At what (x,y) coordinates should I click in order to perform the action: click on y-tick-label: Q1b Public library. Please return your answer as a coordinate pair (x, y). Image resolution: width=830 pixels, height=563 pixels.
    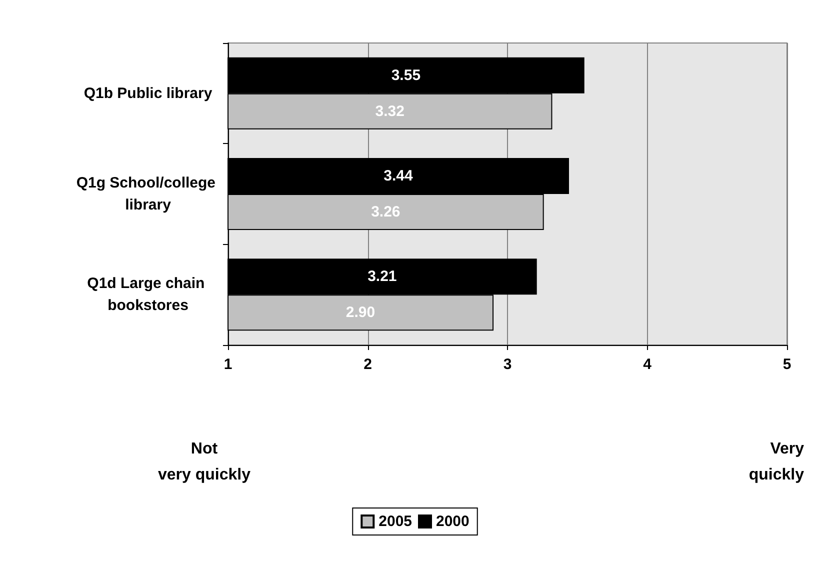
    Looking at the image, I should click on (148, 93).